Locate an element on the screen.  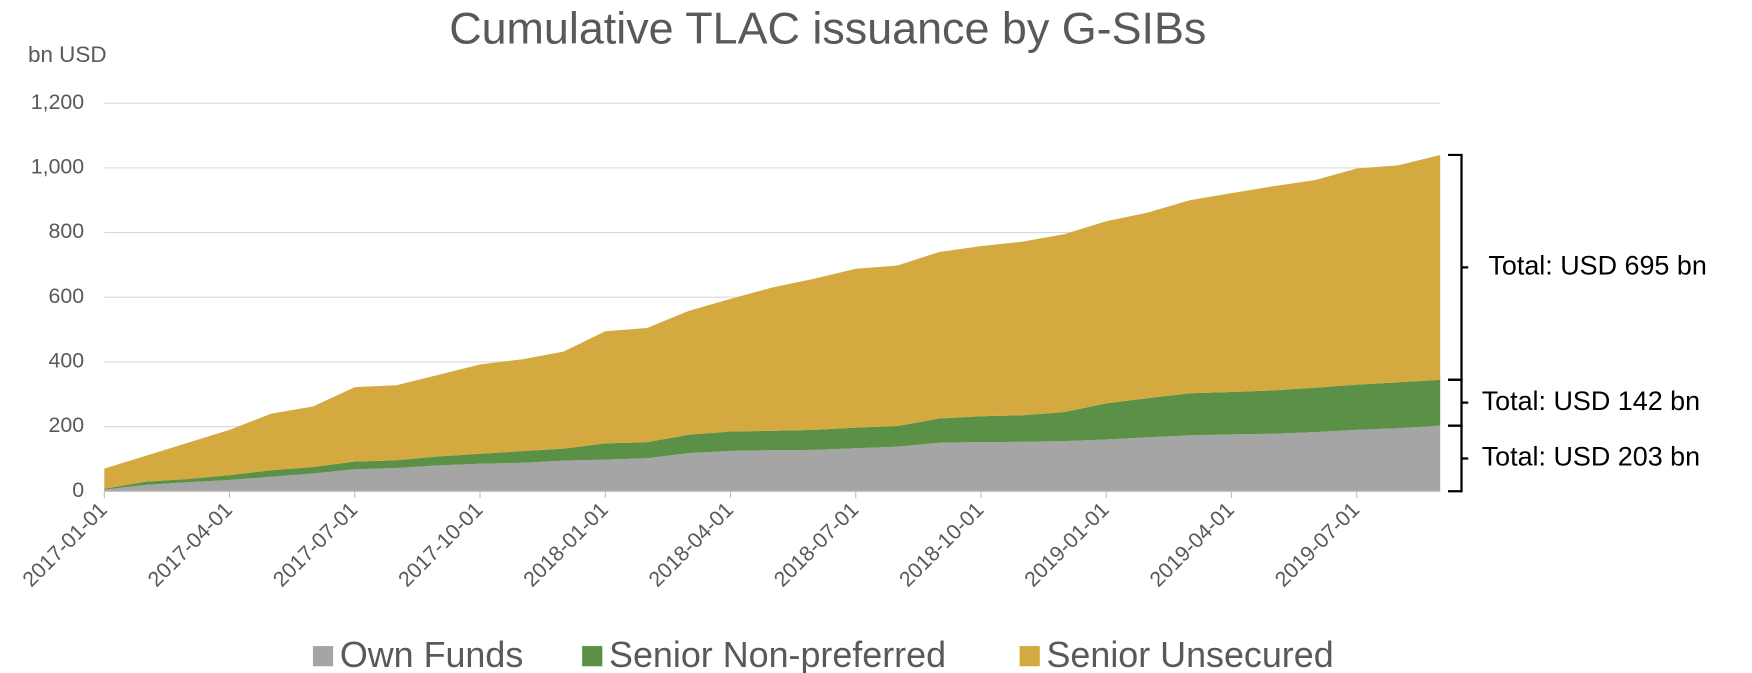
x-tick-label: 2018-10-01 is located at coordinates (941, 545).